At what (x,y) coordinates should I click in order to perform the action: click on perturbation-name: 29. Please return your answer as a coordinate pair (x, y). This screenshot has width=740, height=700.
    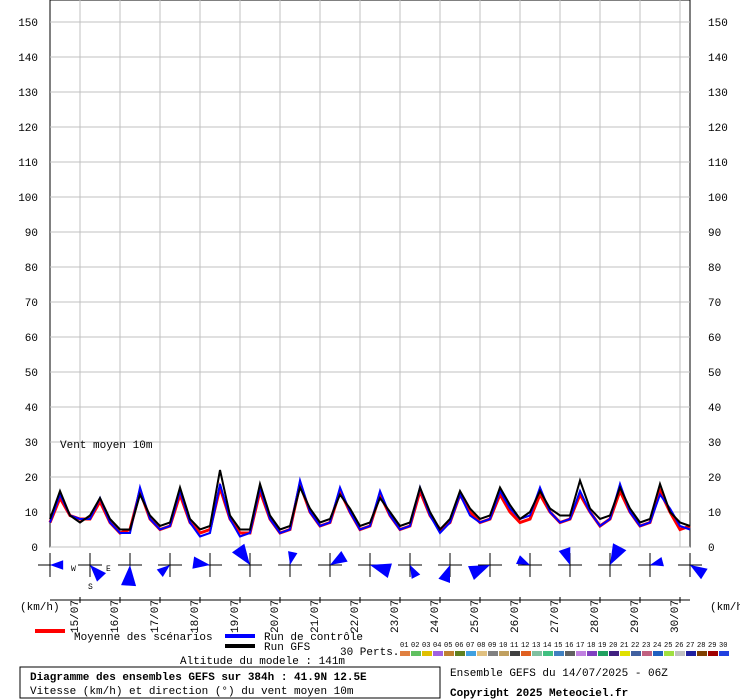
    Looking at the image, I should click on (712, 646).